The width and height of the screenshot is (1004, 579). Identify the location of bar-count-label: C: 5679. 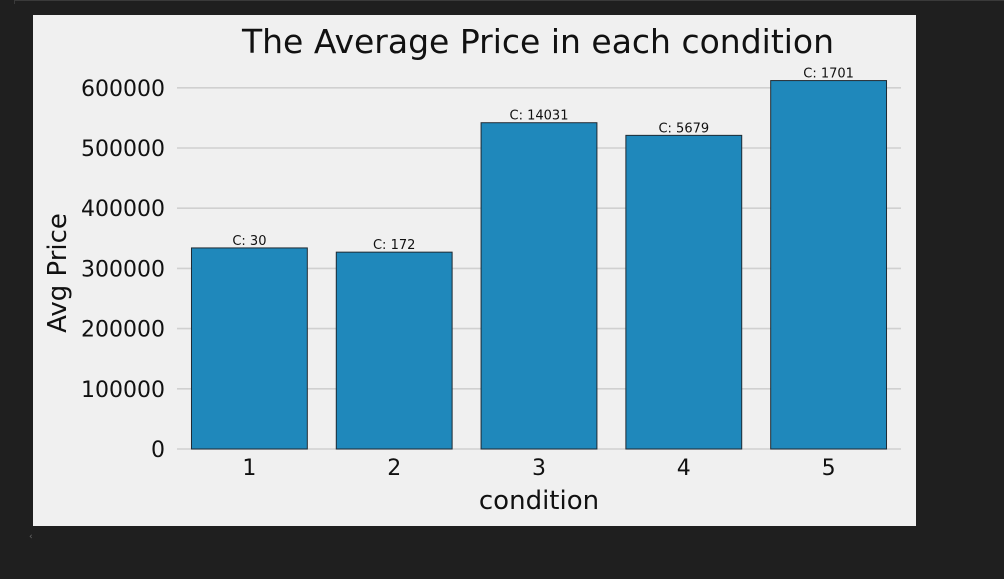
(683, 128).